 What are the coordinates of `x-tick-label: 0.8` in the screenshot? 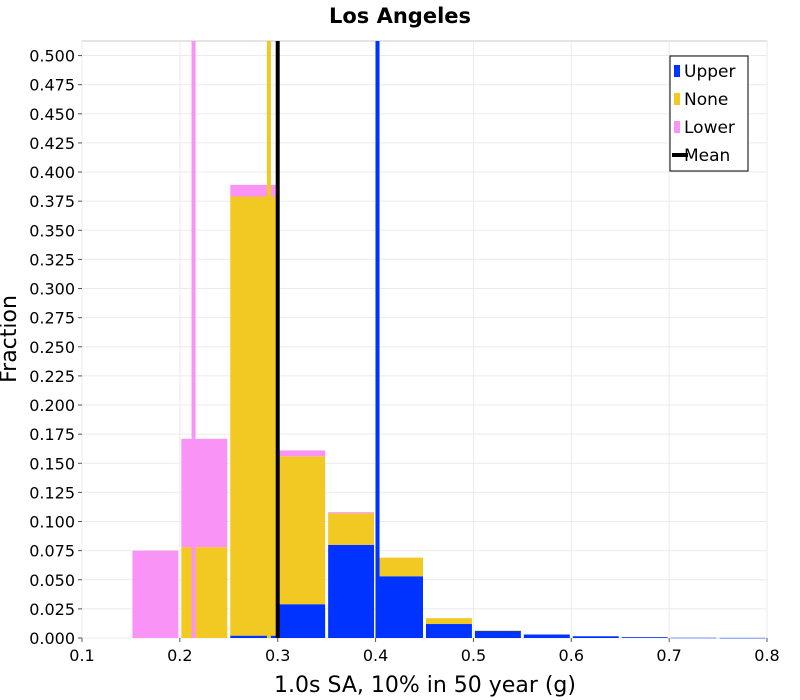 It's located at (766, 655).